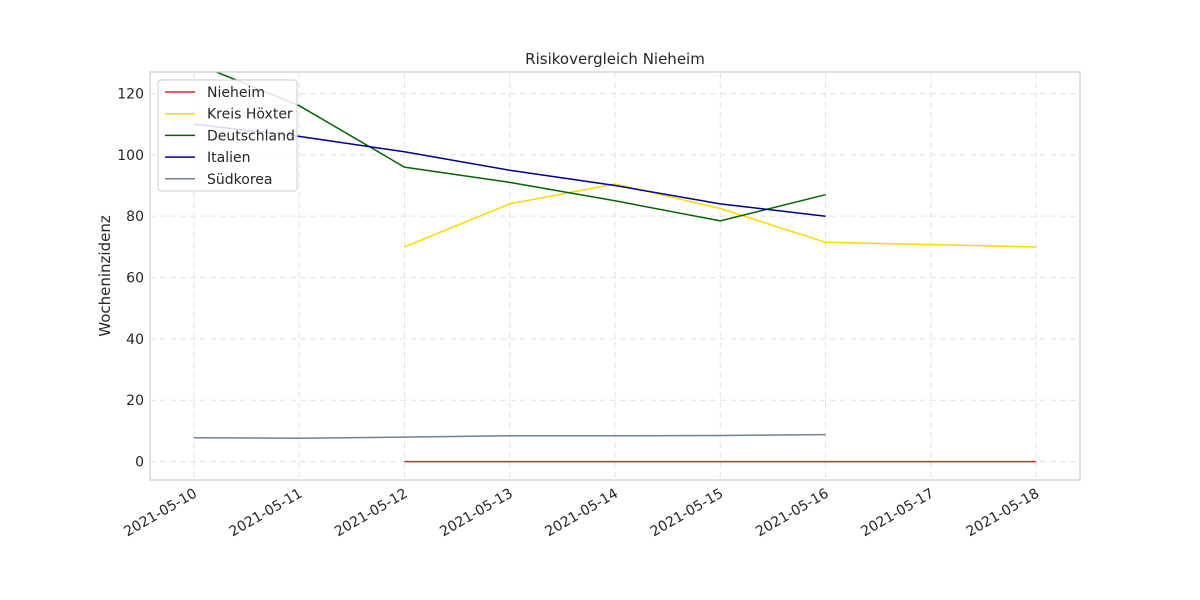  Describe the element at coordinates (135, 217) in the screenshot. I see `y-tick-label: 80` at that location.